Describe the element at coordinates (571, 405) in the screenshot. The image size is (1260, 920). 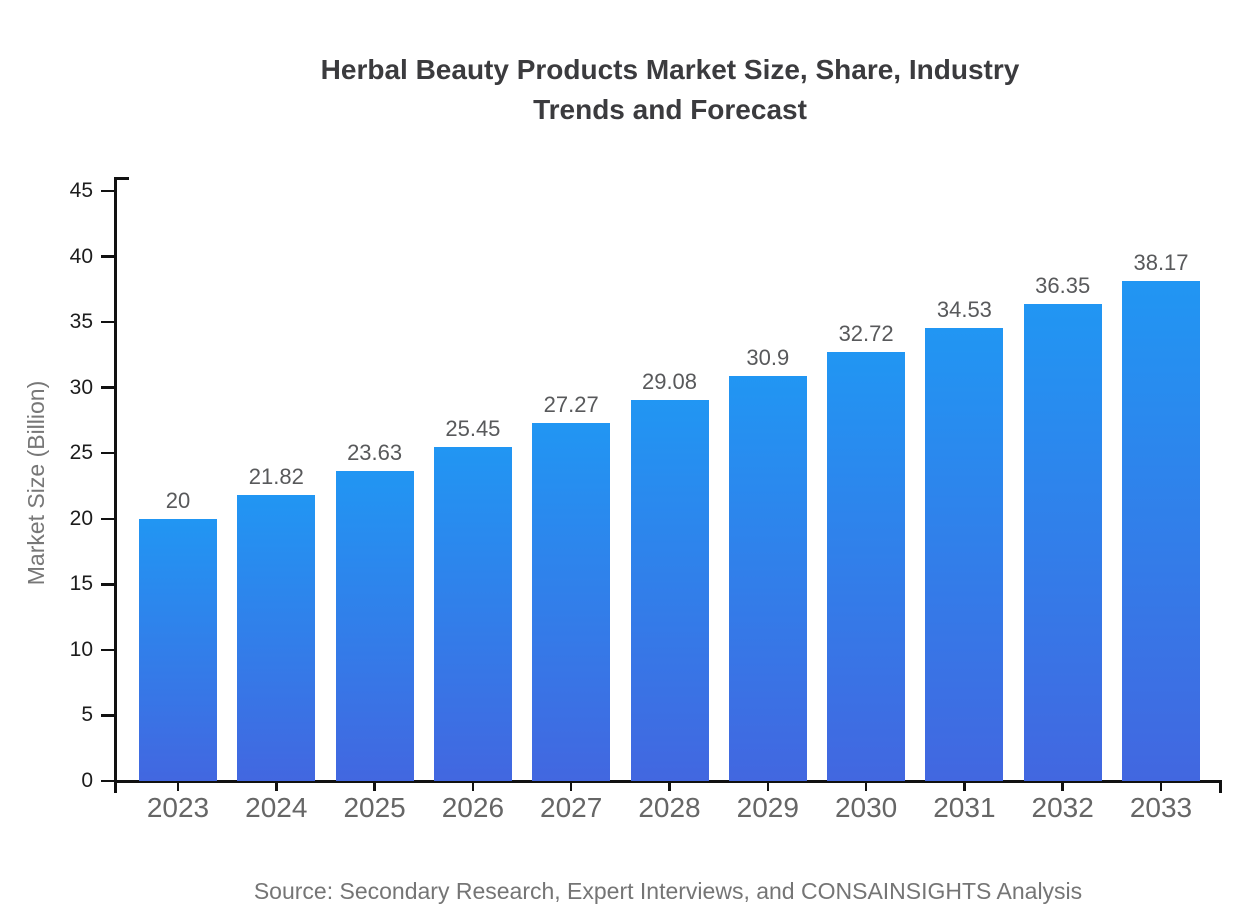
I see `bar-value-label: 27.27` at that location.